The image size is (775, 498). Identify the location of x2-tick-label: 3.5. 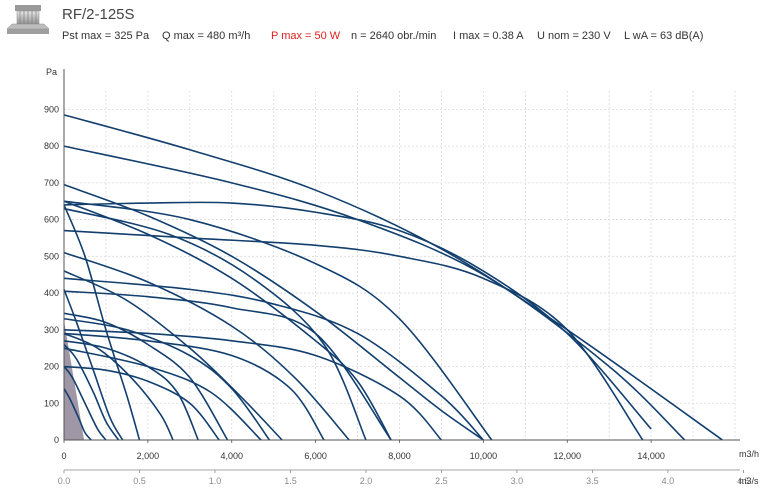
(592, 481).